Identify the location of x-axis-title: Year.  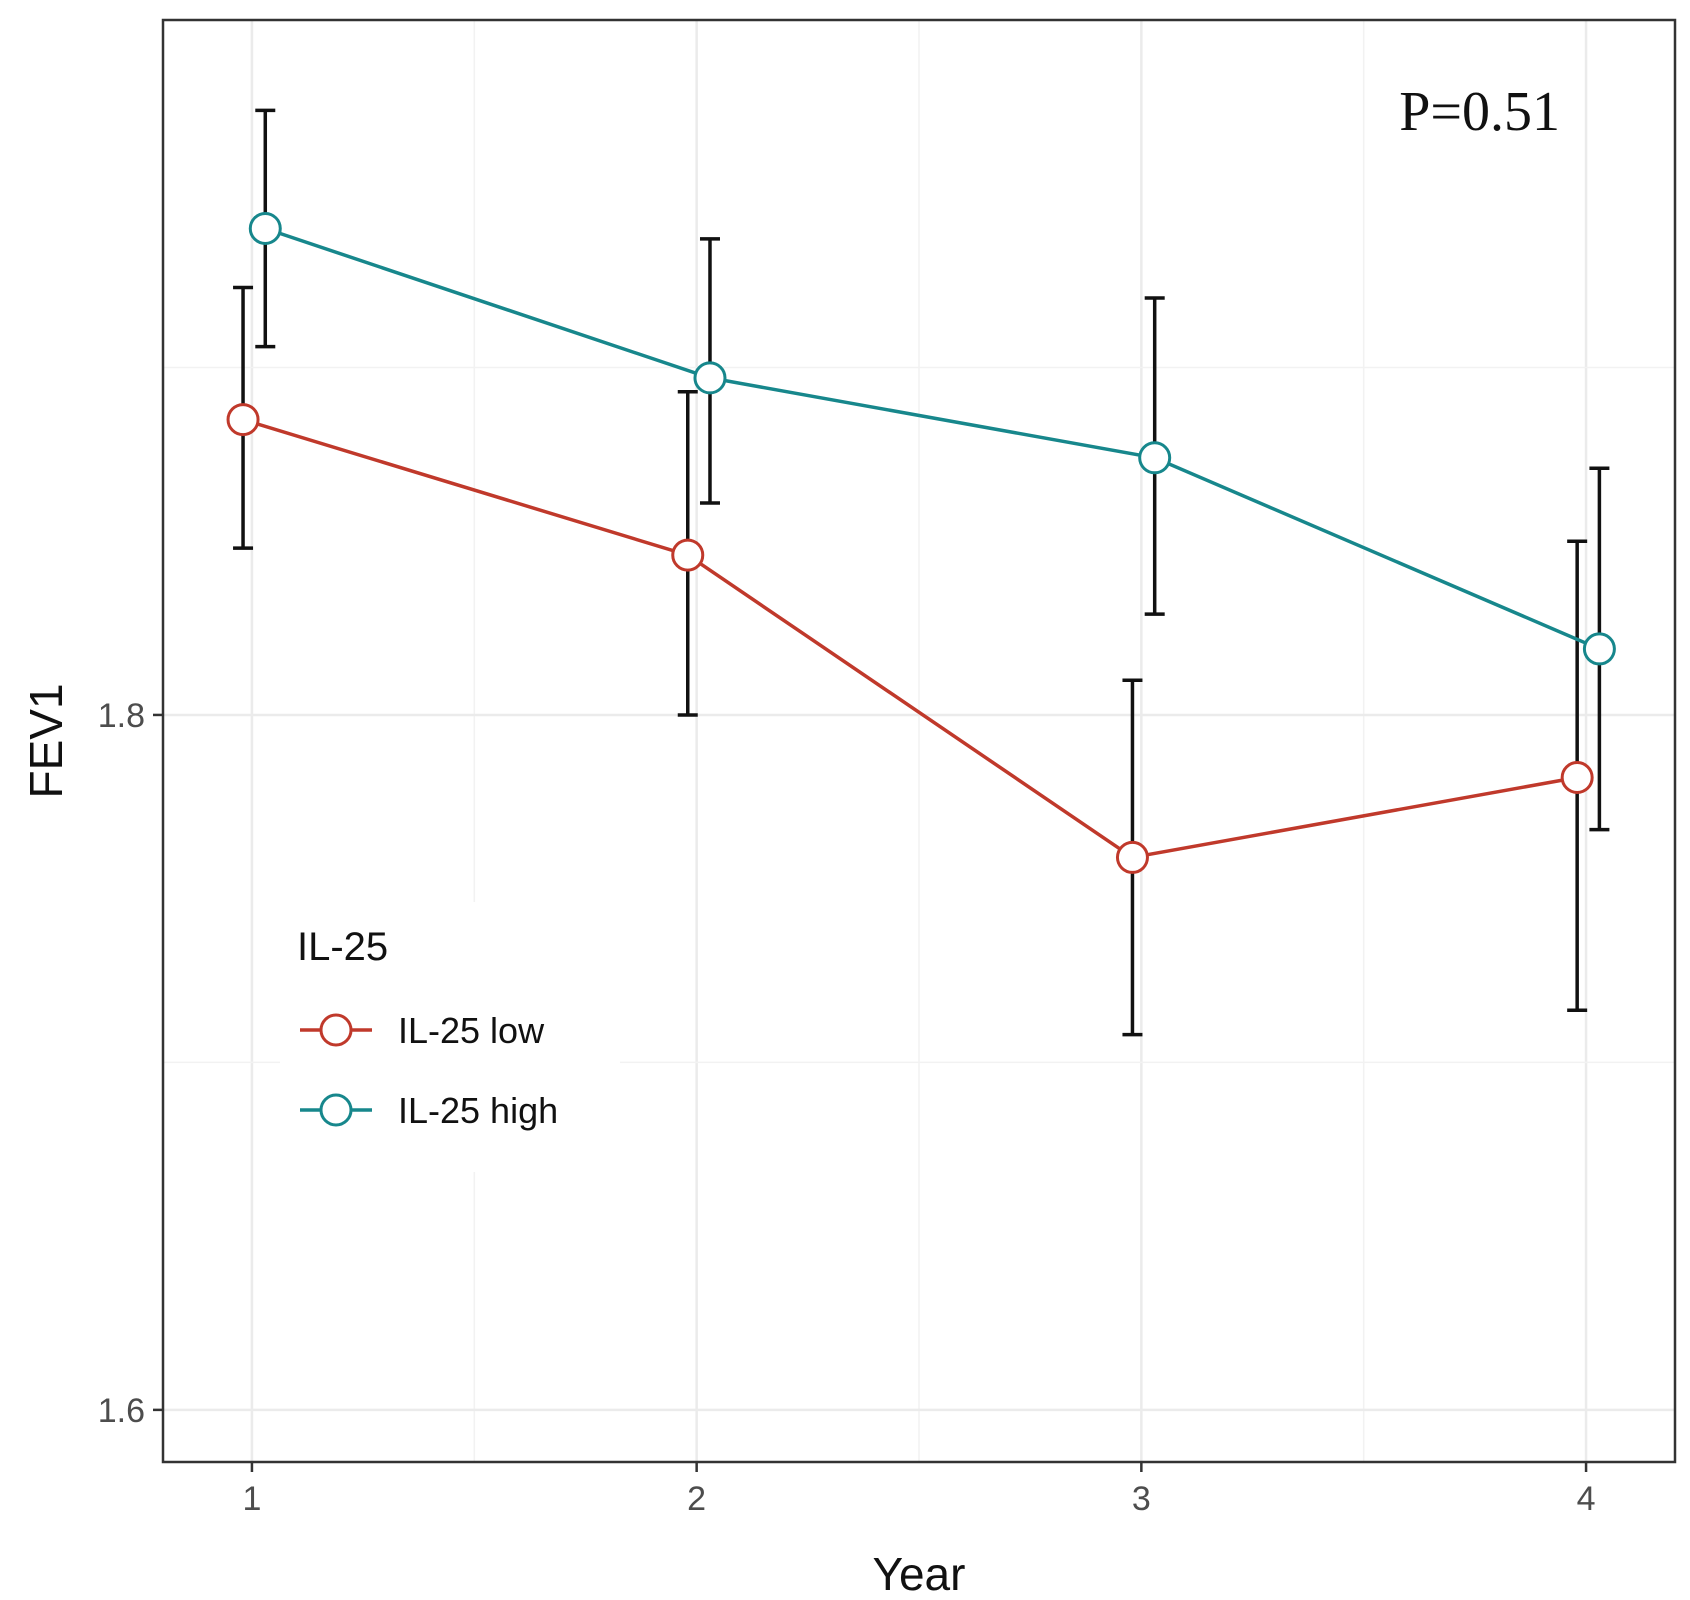
(919, 1574).